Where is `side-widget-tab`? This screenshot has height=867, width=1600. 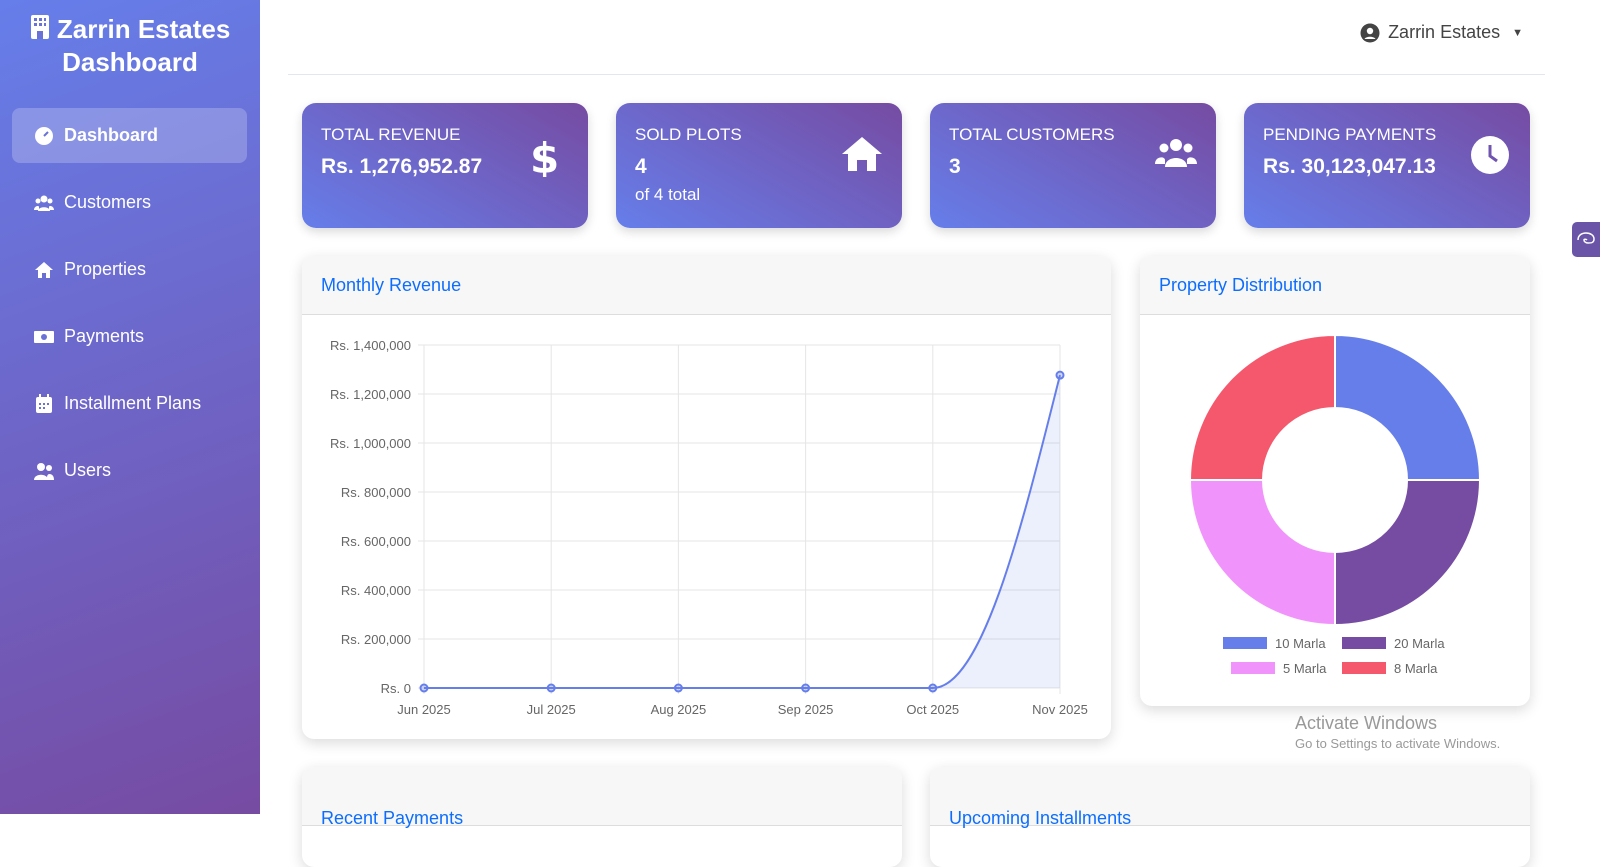 side-widget-tab is located at coordinates (1586, 239).